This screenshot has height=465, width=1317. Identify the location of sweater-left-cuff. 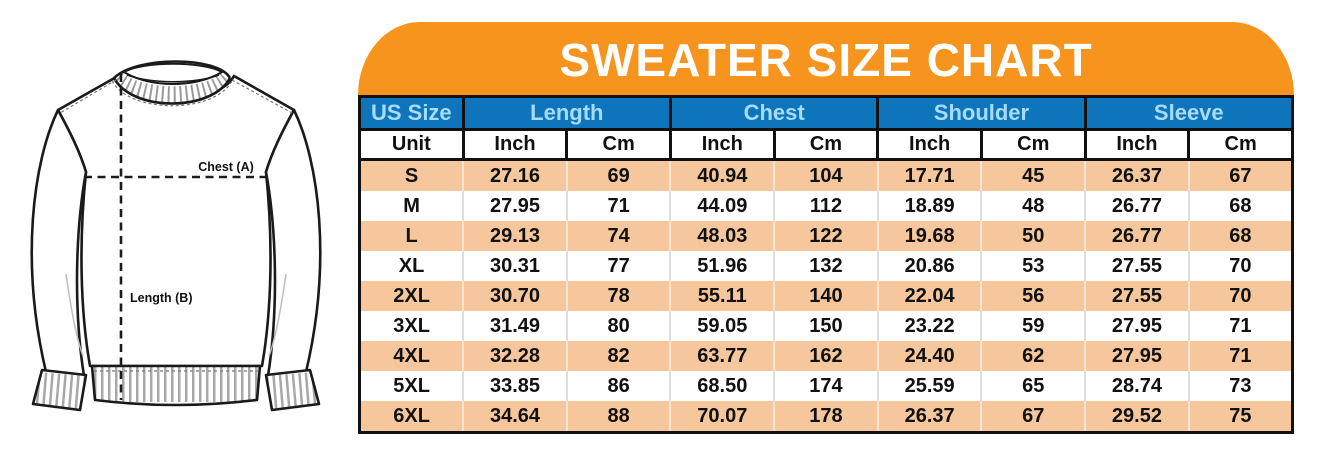
(59, 390).